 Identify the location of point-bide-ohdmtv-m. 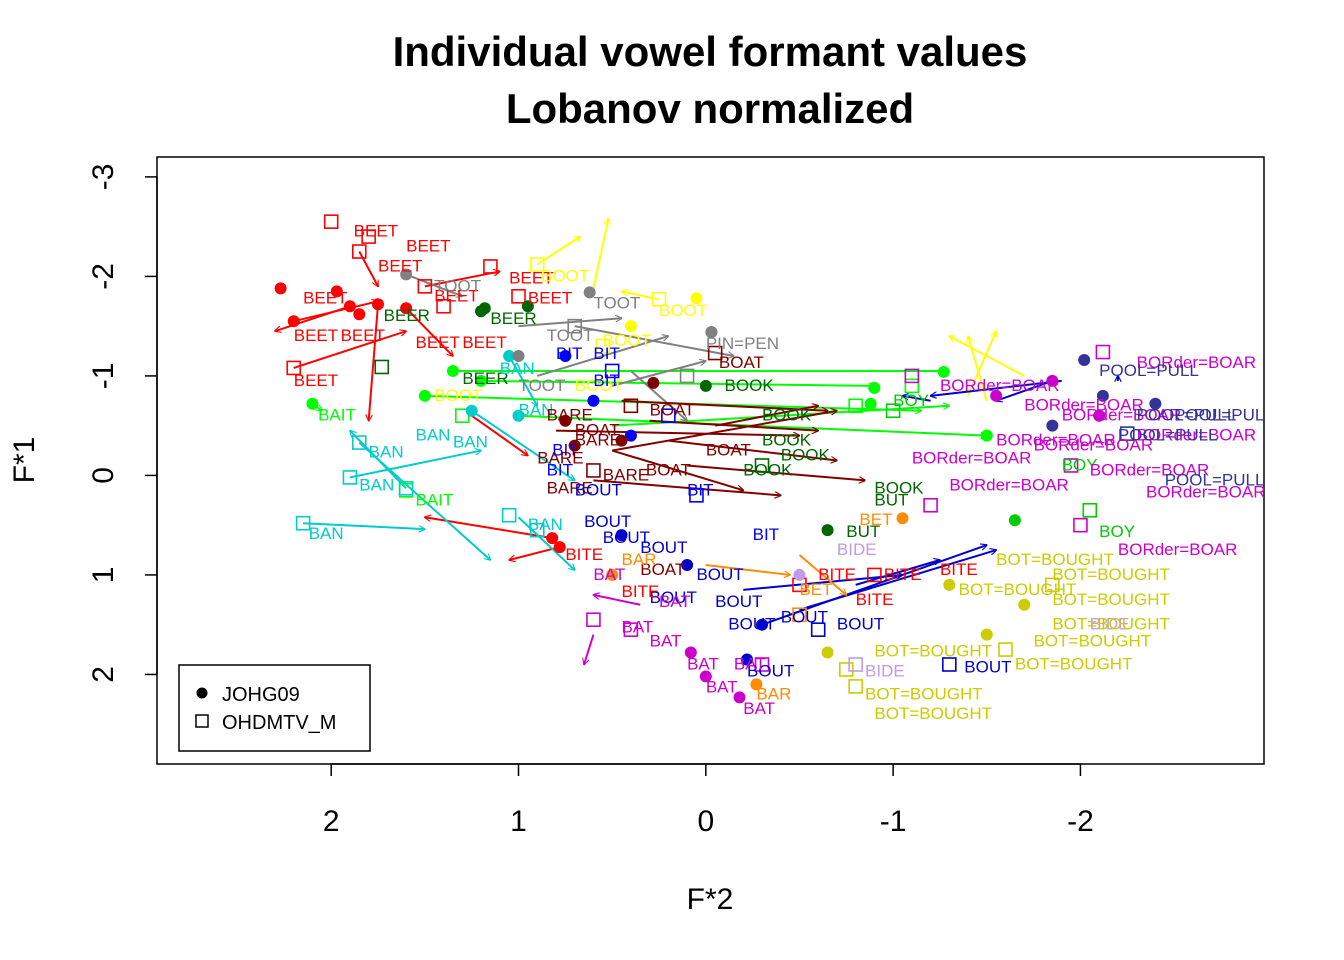
(855, 664).